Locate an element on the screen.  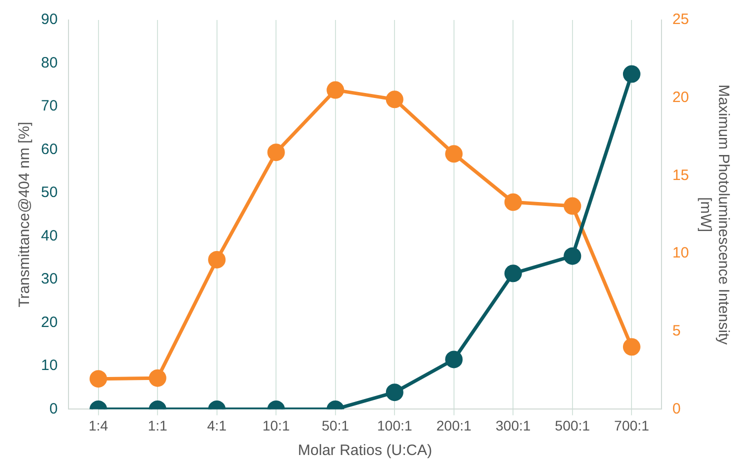
x-tick-label: 10:1 is located at coordinates (276, 425).